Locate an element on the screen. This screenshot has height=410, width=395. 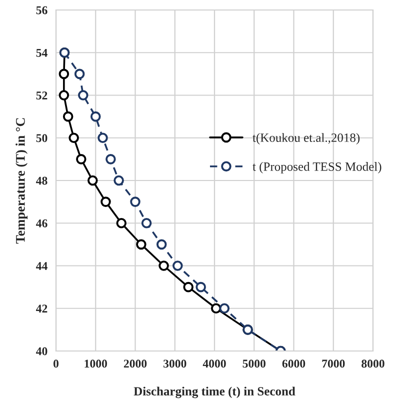
x-tick-label: 2000 is located at coordinates (135, 364).